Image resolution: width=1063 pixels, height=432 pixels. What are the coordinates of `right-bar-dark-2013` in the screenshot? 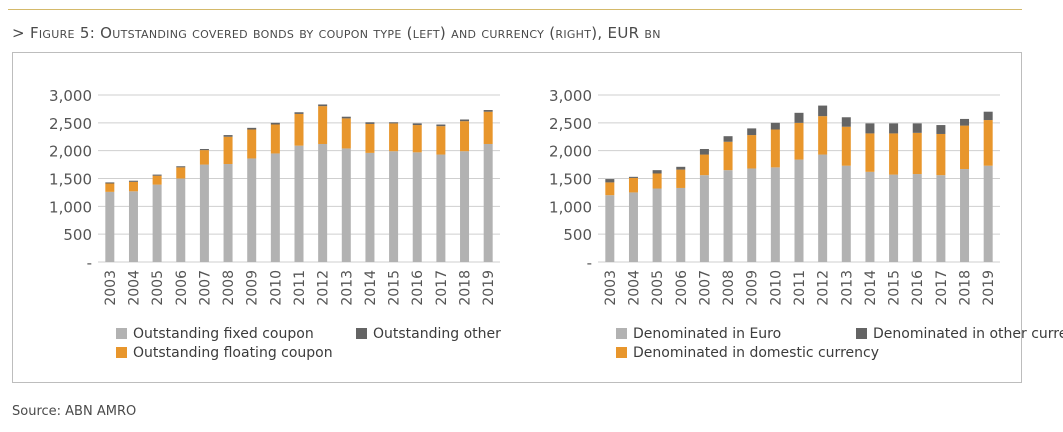 It's located at (846, 122).